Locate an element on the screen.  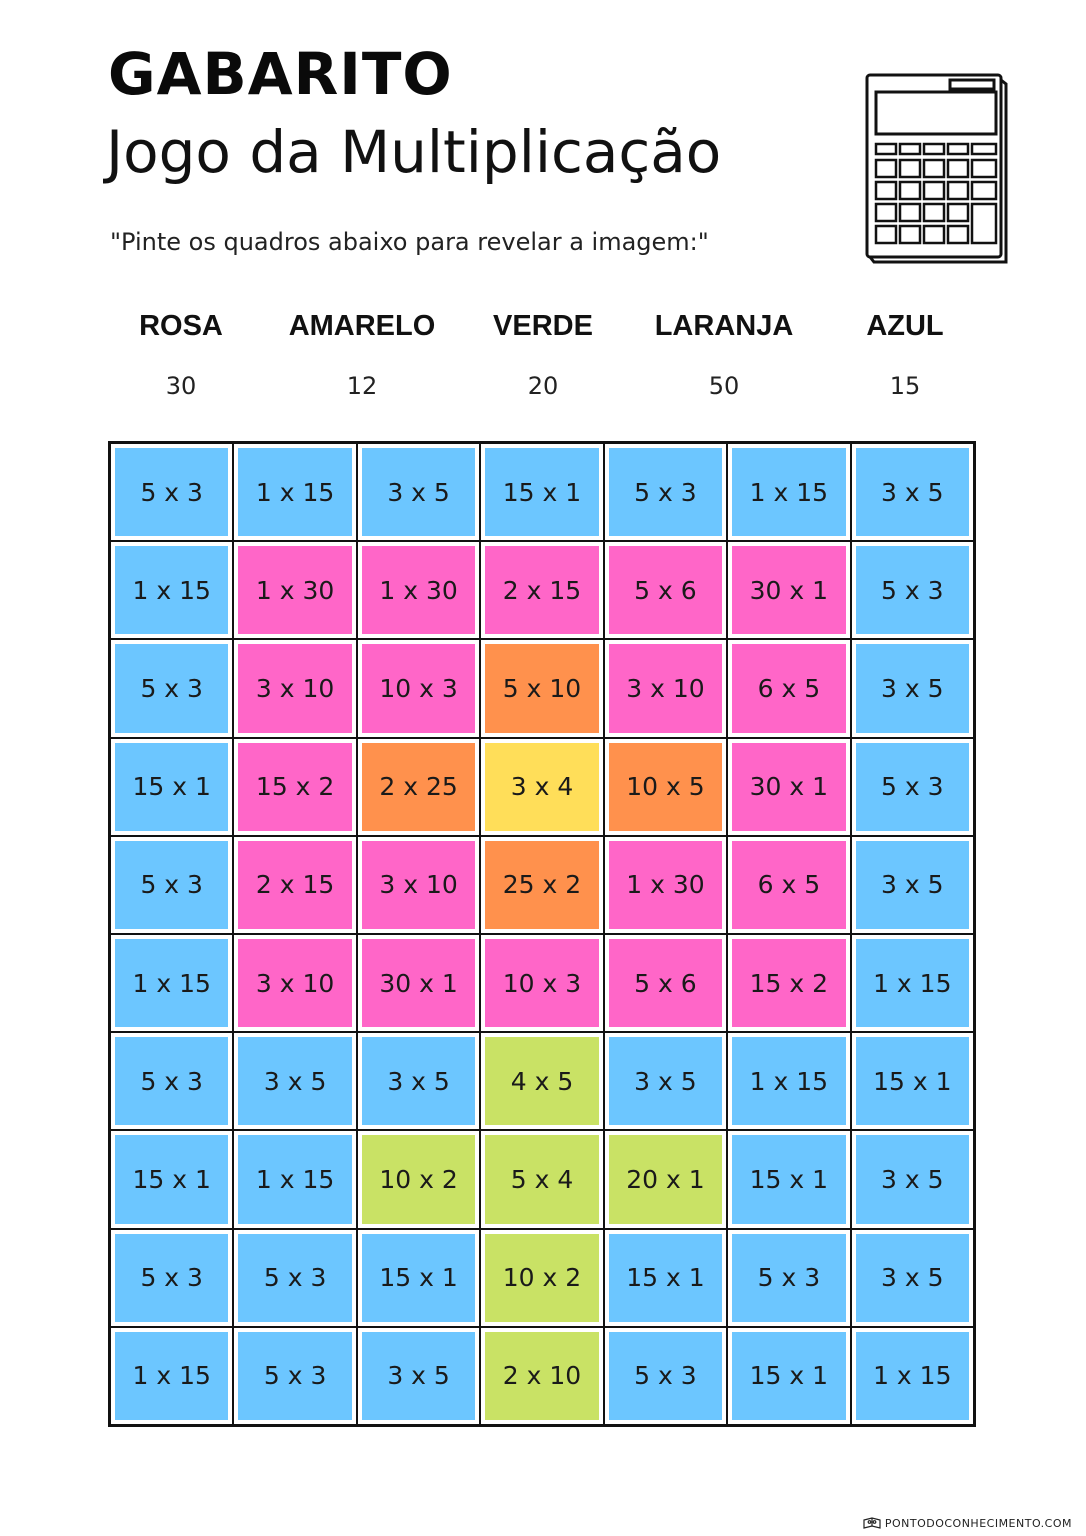
legend-name-azul: AZUL is located at coordinates (905, 326).